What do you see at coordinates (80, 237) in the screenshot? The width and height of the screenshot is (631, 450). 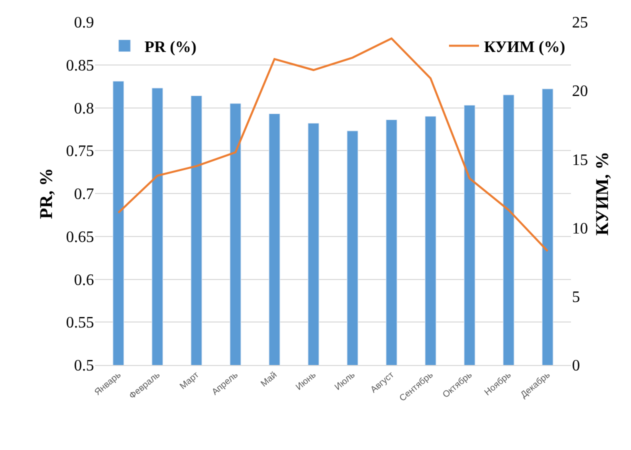 I see `y-tick-label: 0.65` at bounding box center [80, 237].